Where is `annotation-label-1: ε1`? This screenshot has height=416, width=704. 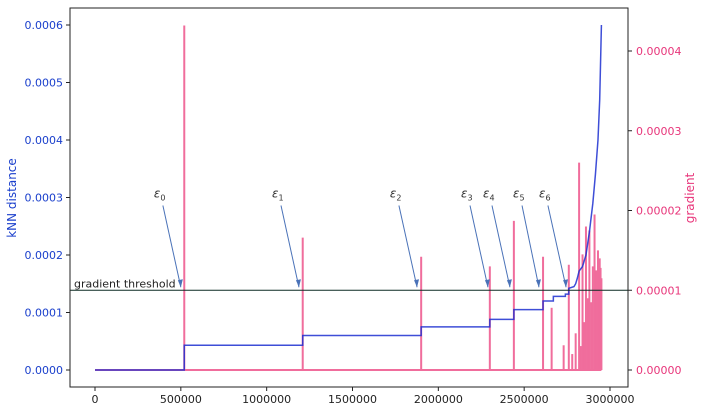
annotation-label-1: ε1 is located at coordinates (278, 195).